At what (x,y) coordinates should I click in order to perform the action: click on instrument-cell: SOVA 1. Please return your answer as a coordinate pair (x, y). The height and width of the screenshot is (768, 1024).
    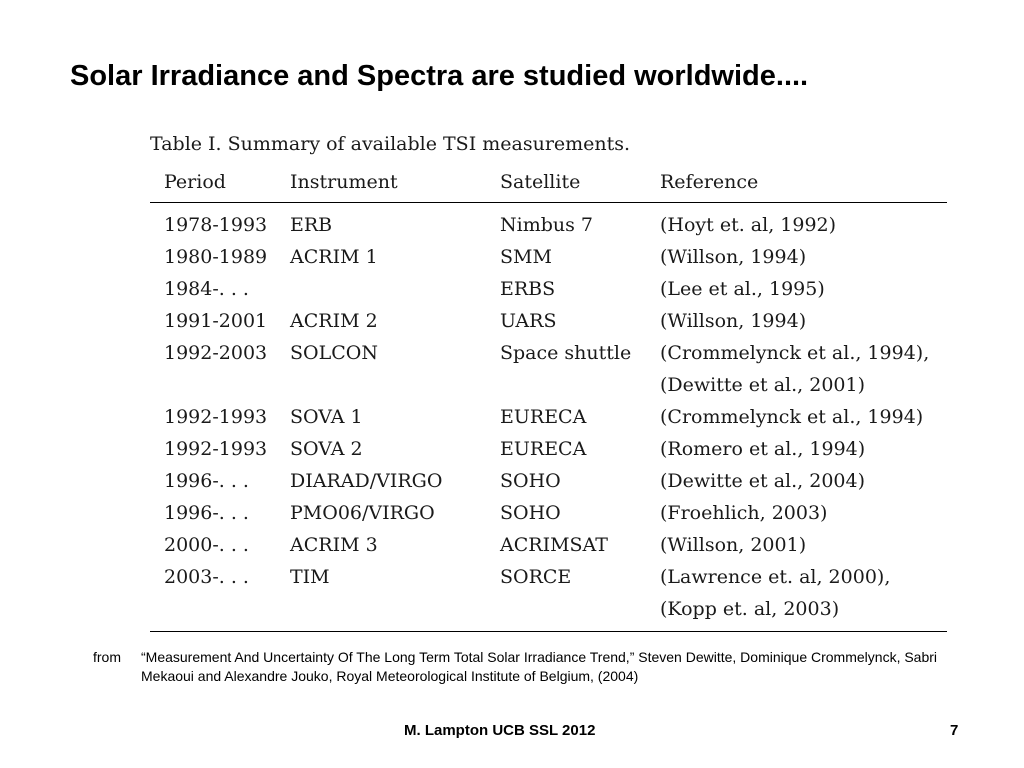
    Looking at the image, I should click on (326, 417).